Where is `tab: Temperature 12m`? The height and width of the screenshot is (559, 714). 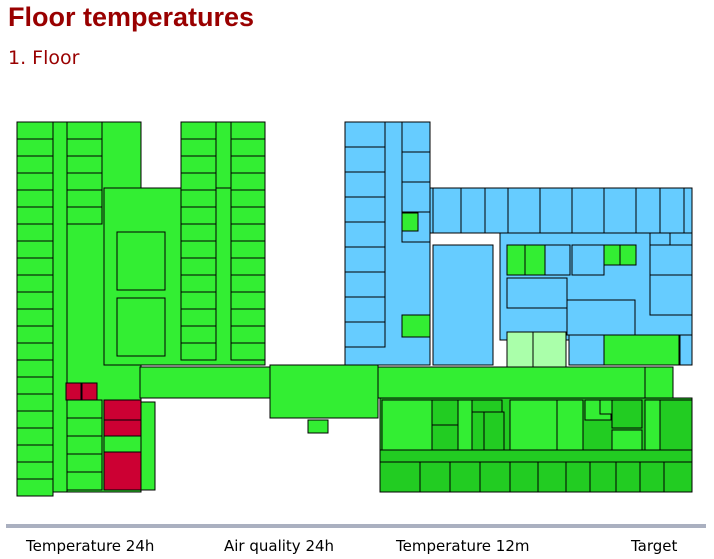 tab: Temperature 12m is located at coordinates (463, 546).